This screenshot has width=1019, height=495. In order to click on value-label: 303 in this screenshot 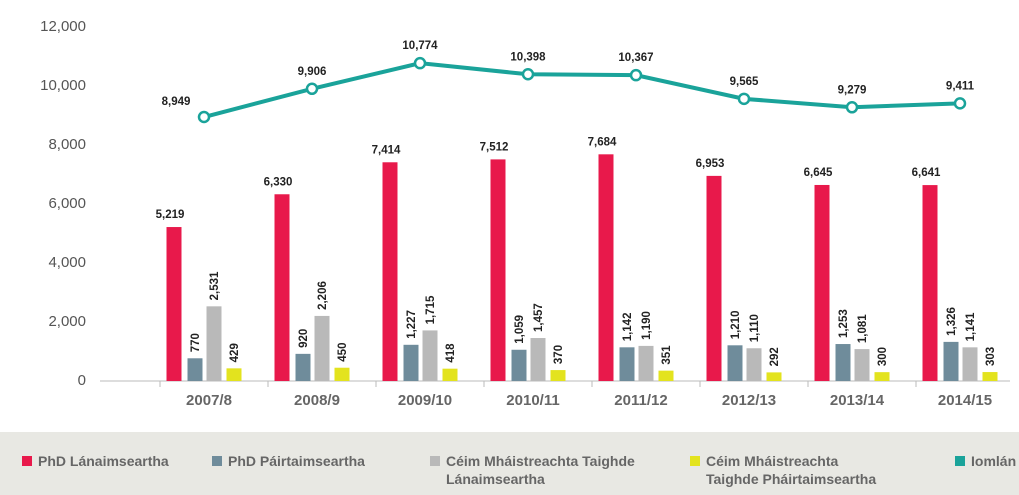, I will do `click(991, 356)`.